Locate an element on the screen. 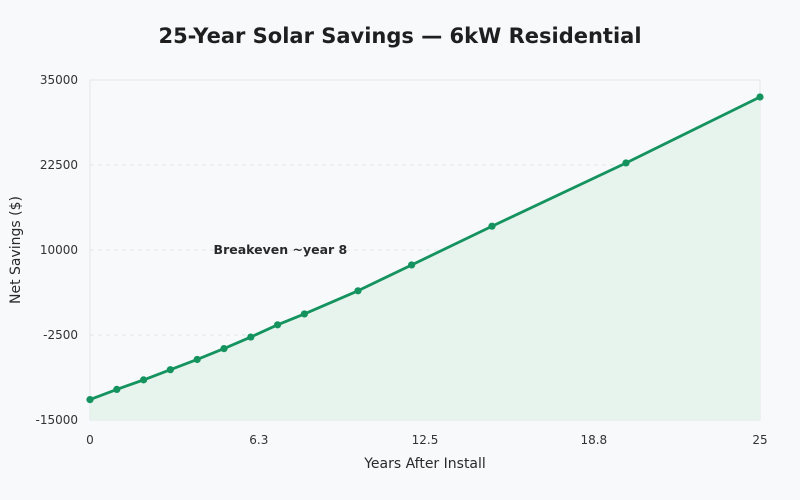 The width and height of the screenshot is (800, 500). y-tick-label: -15000 is located at coordinates (56, 420).